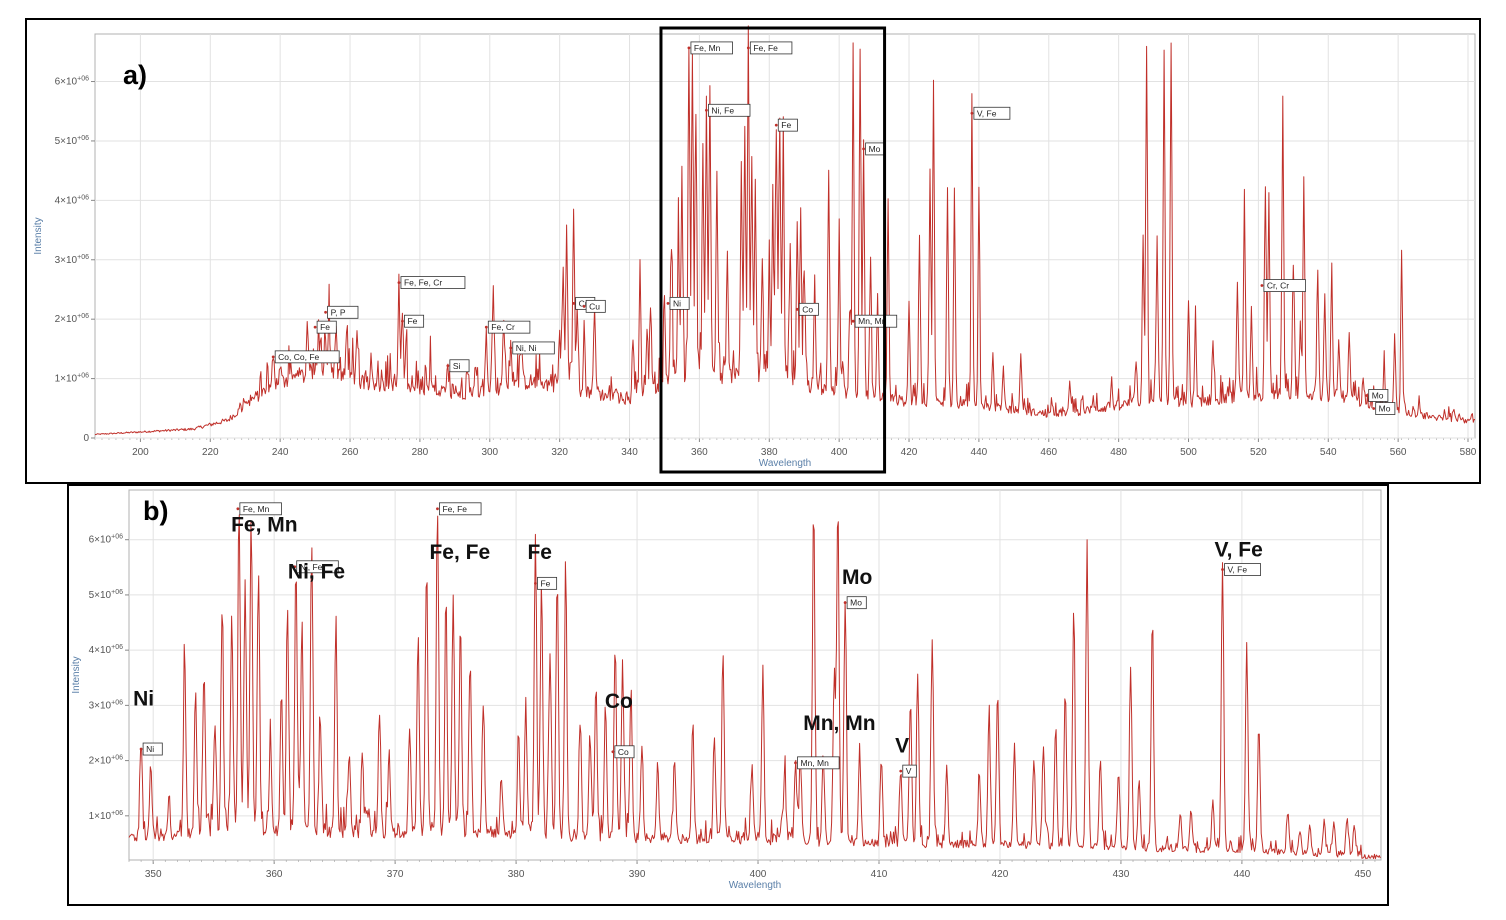 The width and height of the screenshot is (1506, 920). What do you see at coordinates (879, 874) in the screenshot?
I see `x-tick-label: 410` at bounding box center [879, 874].